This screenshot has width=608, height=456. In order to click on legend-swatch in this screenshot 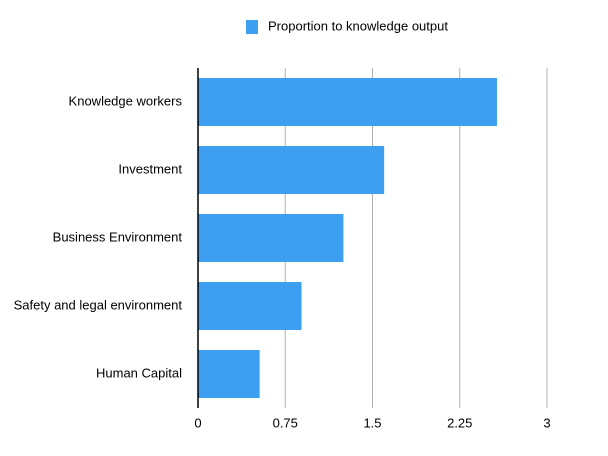, I will do `click(252, 27)`.